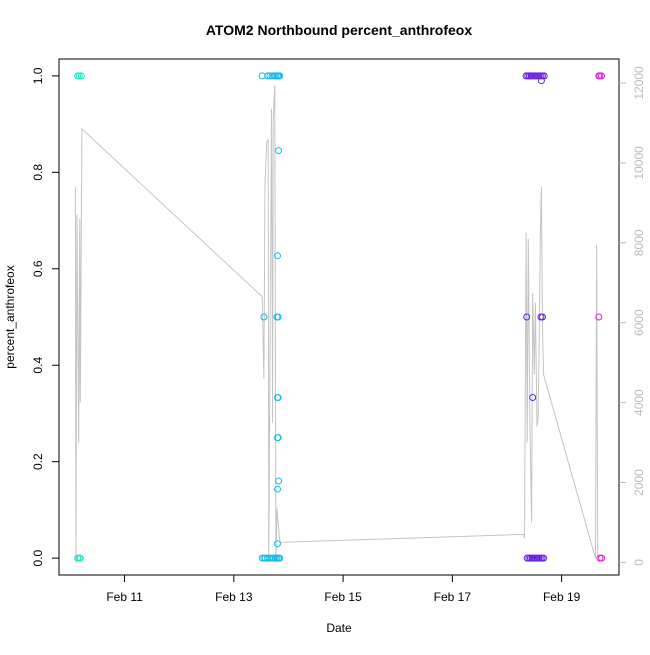 The height and width of the screenshot is (655, 650). What do you see at coordinates (38, 365) in the screenshot?
I see `y-tick-label: 0.4` at bounding box center [38, 365].